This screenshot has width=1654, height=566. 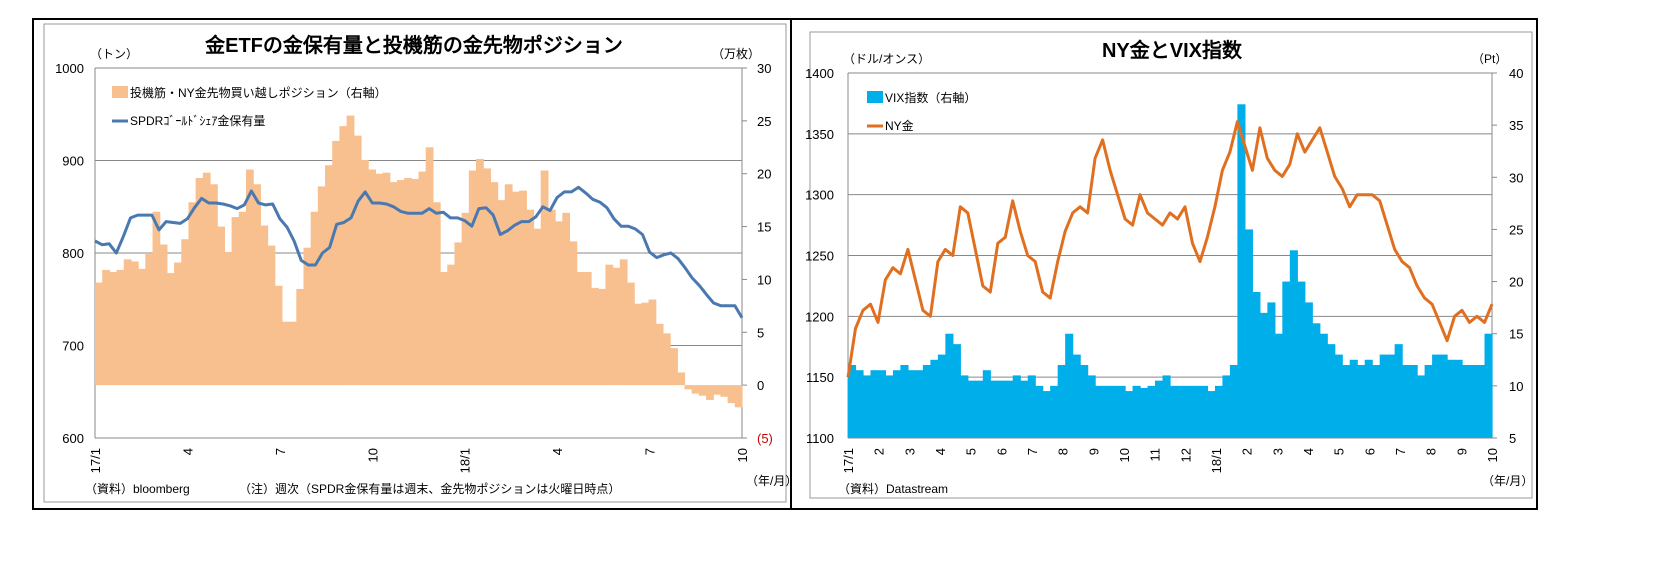 What do you see at coordinates (95, 460) in the screenshot?
I see `x-tick-label: 17/1` at bounding box center [95, 460].